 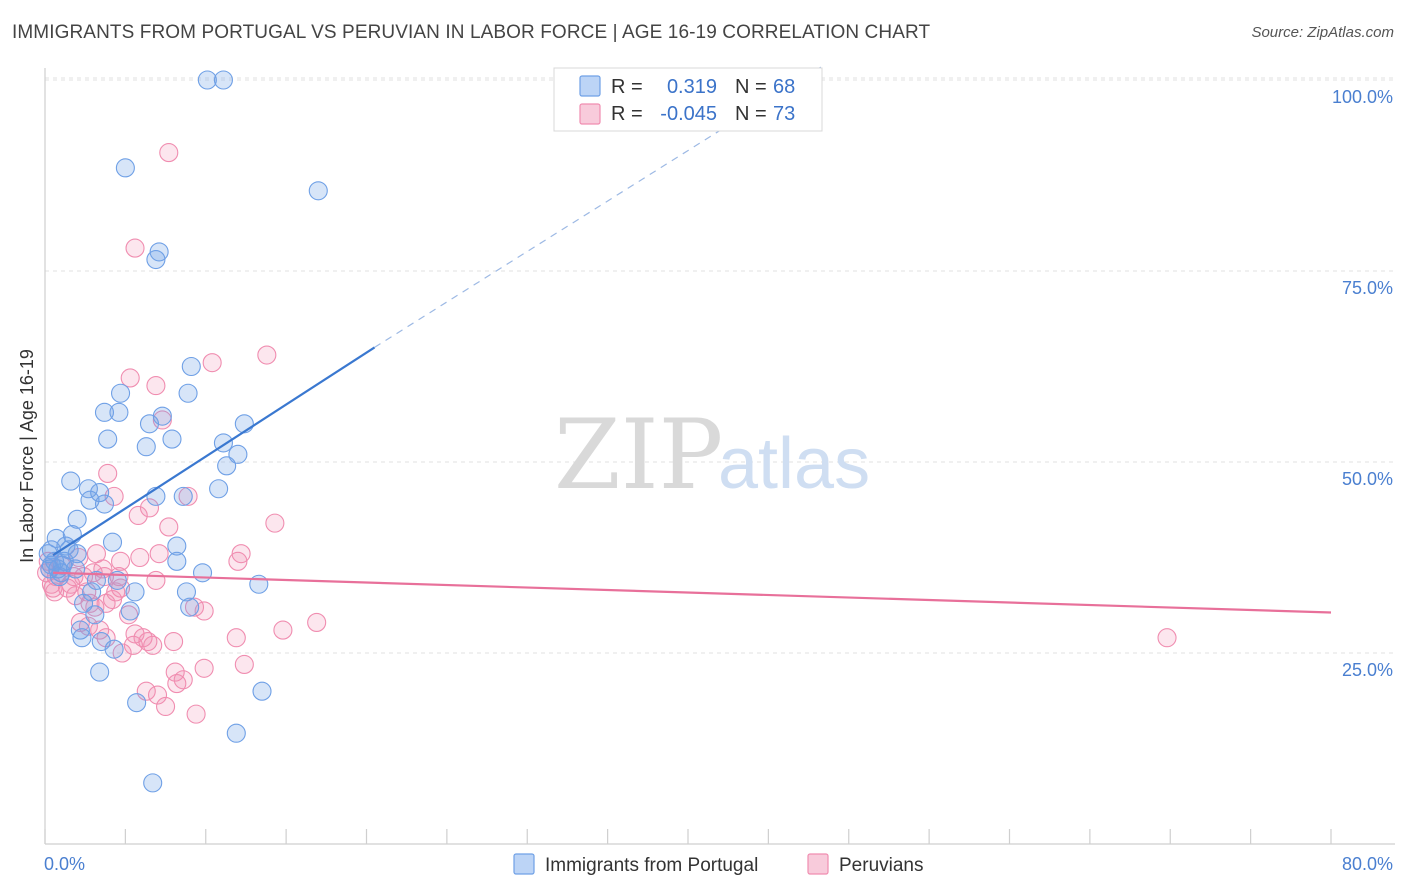 What do you see at coordinates (590, 86) in the screenshot?
I see `legend-swatch-portugal` at bounding box center [590, 86].